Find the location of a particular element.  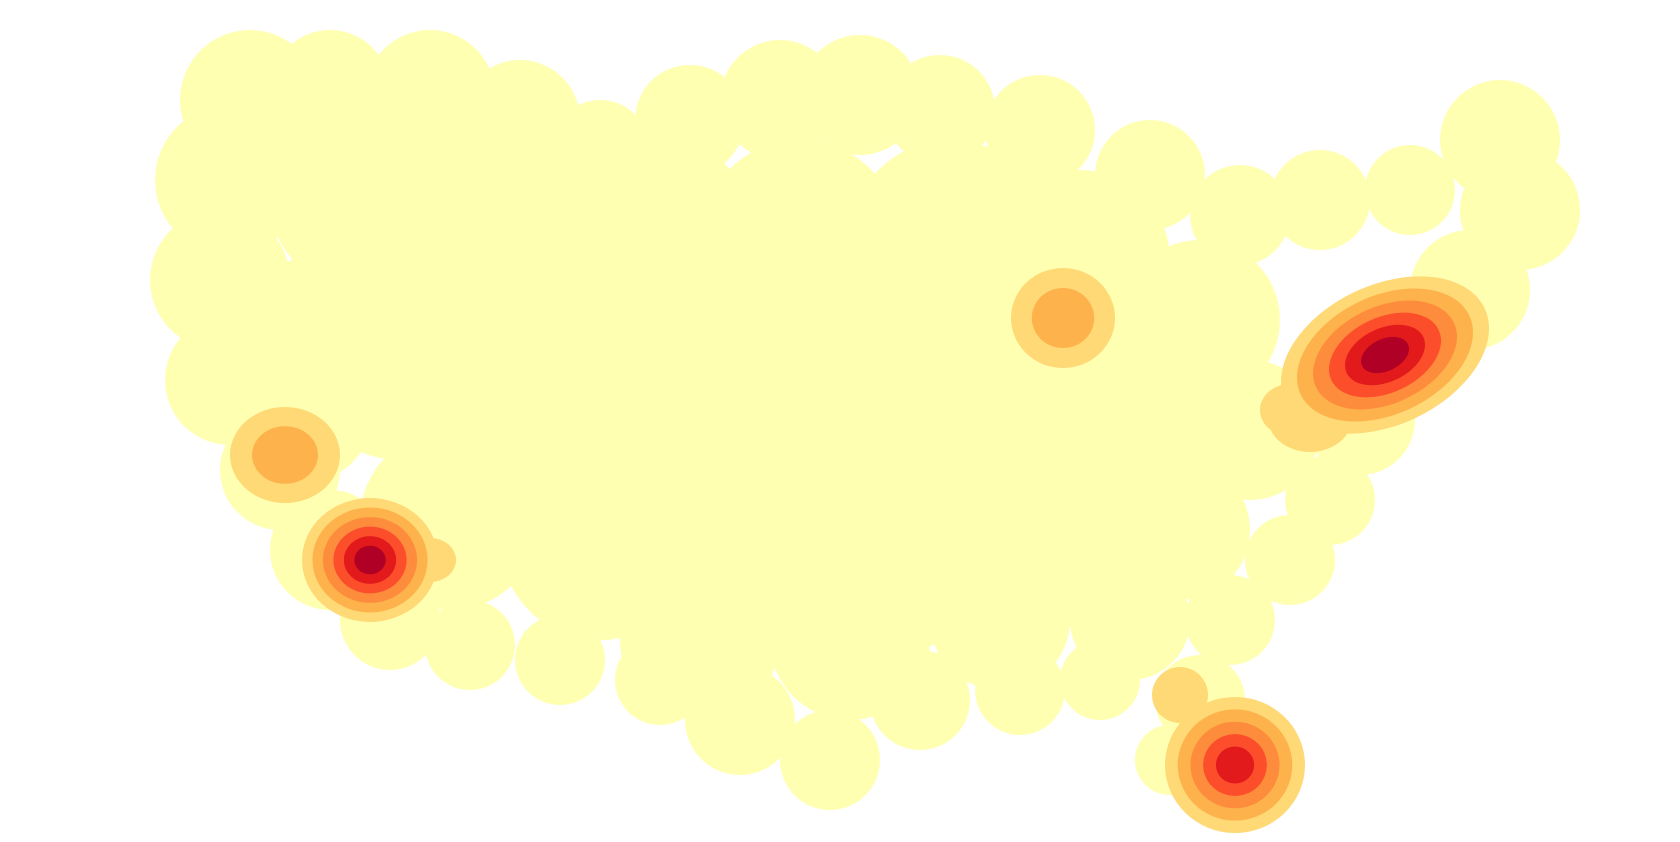

hotspot-northeast is located at coordinates (1385, 355).